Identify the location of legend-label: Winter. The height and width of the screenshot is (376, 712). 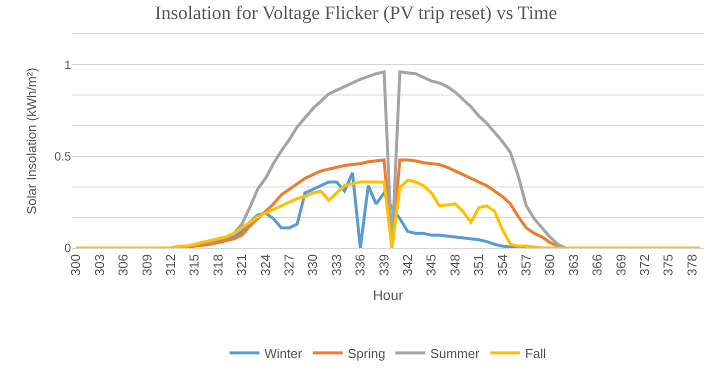
(283, 353).